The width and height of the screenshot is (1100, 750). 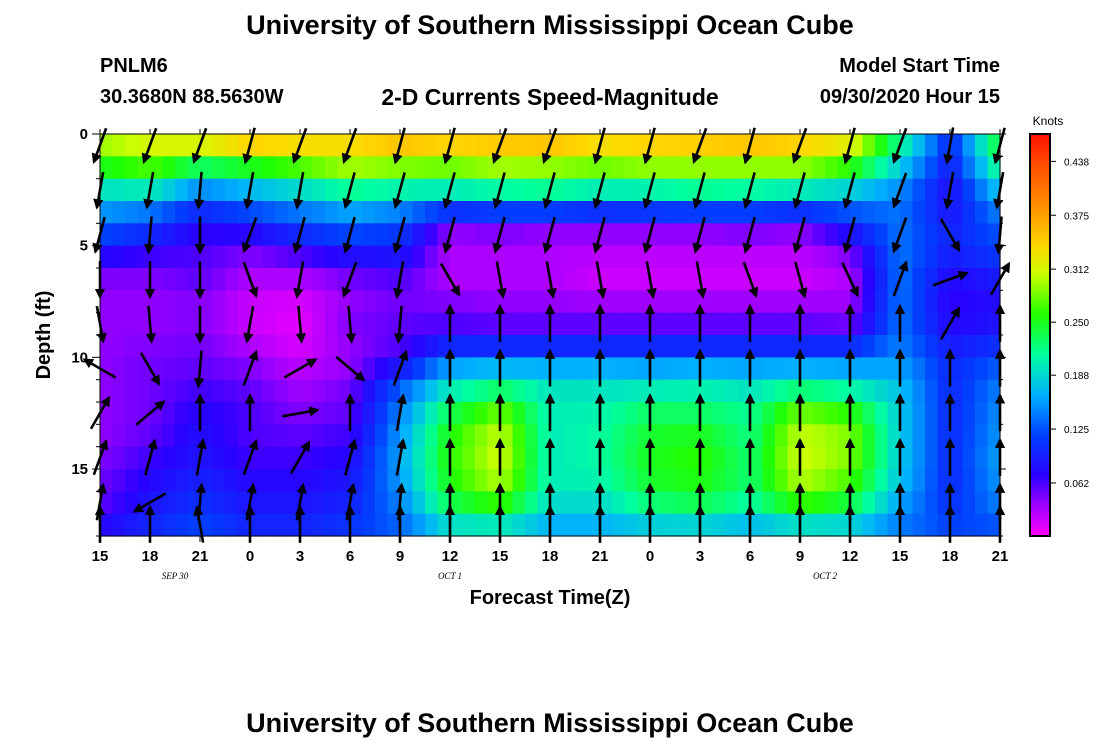 What do you see at coordinates (850, 556) in the screenshot?
I see `x-tick-label: 12` at bounding box center [850, 556].